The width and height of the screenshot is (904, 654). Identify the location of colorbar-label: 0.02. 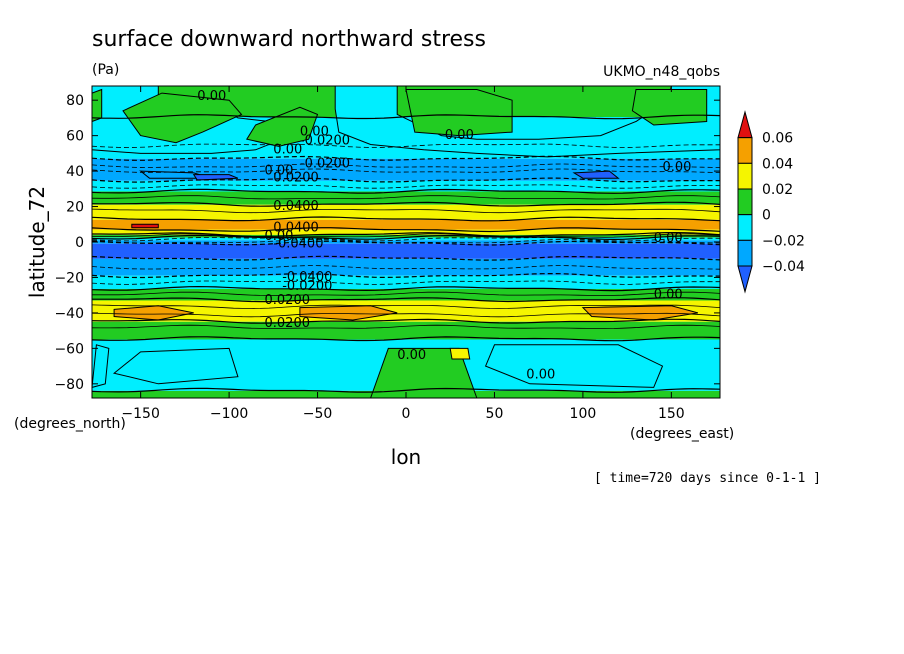
(777, 190).